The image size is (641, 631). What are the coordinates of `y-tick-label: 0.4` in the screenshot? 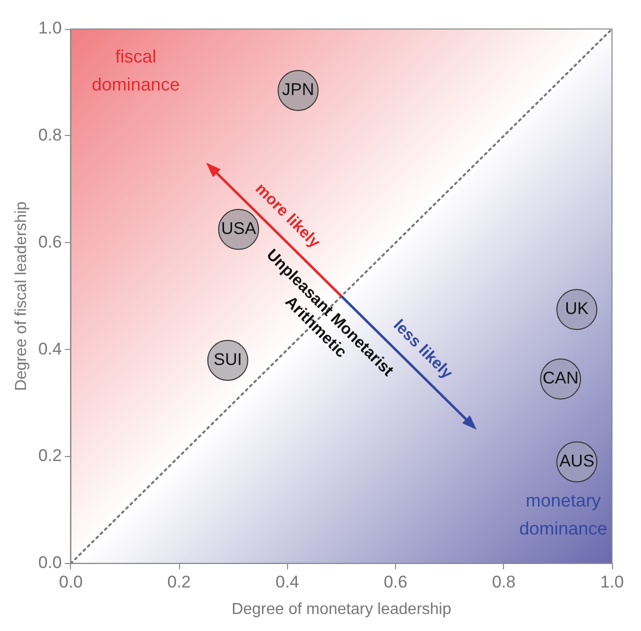 It's located at (50, 348).